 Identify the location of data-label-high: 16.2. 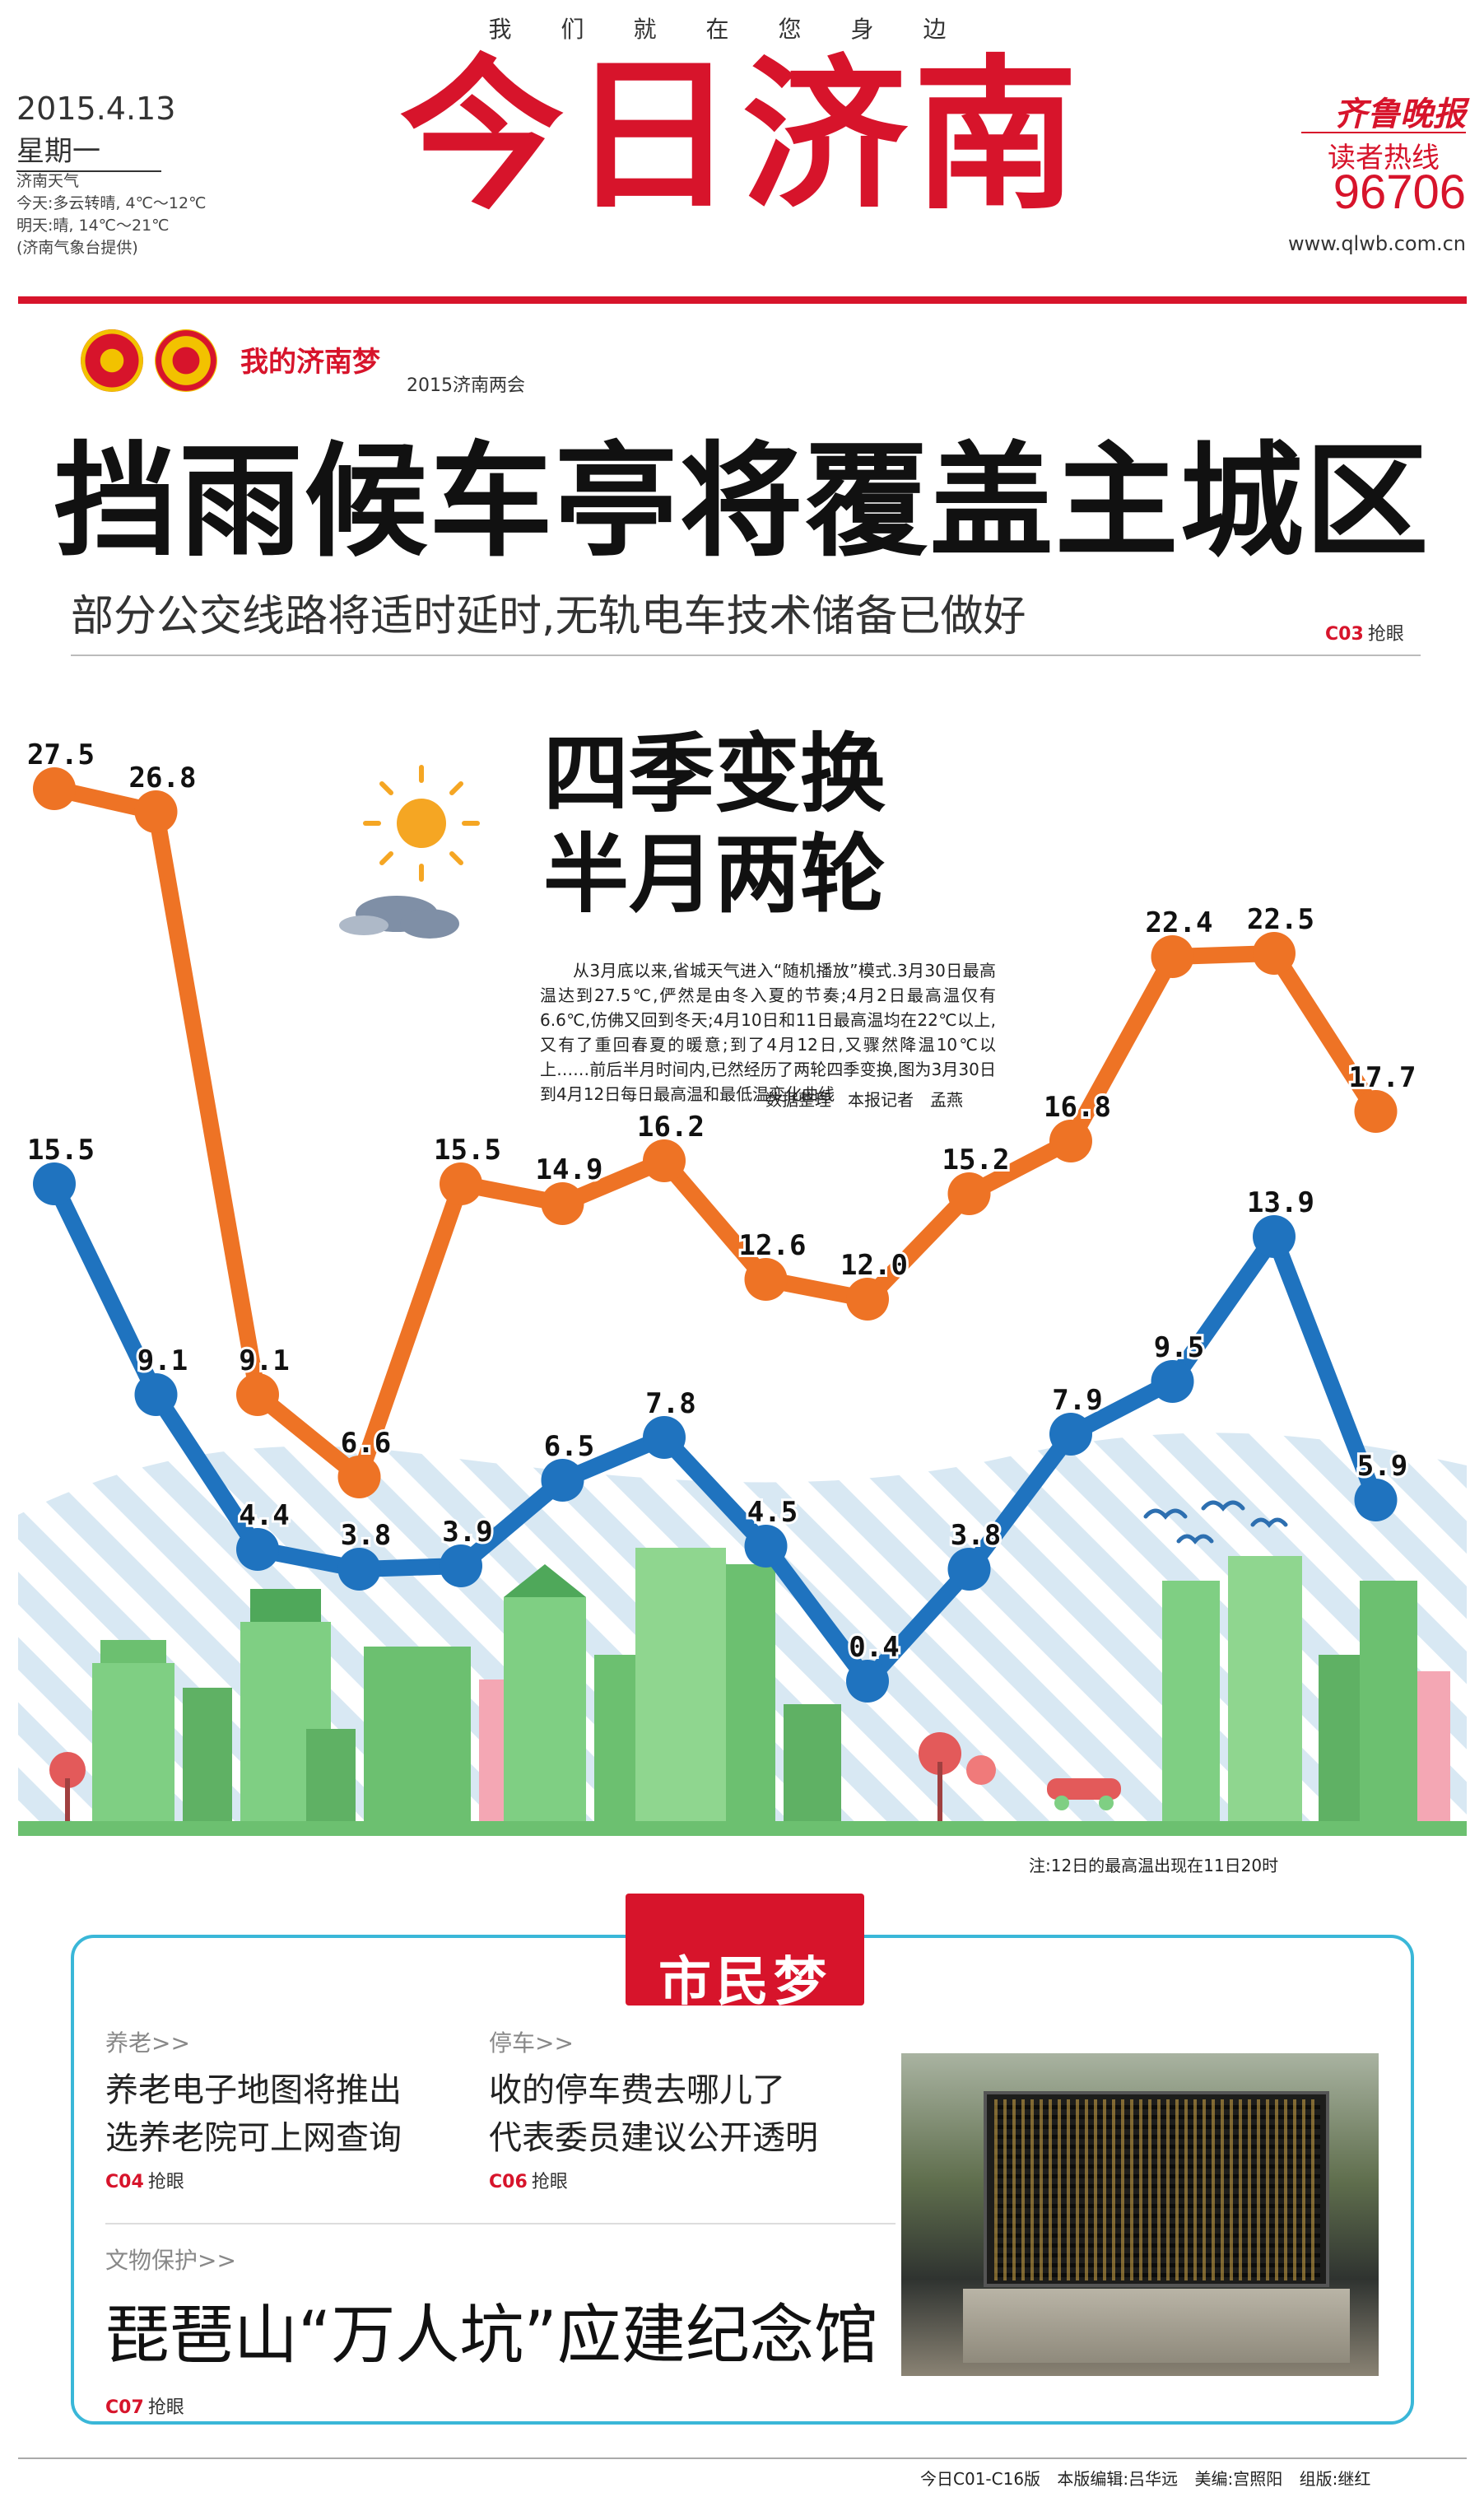
(671, 1127).